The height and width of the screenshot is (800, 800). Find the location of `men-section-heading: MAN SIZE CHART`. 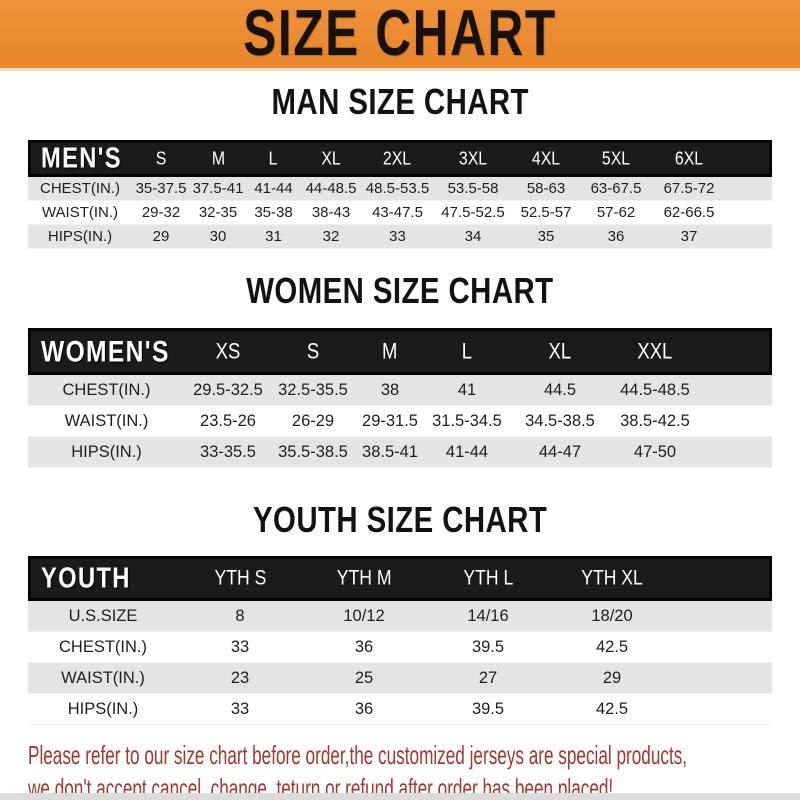

men-section-heading: MAN SIZE CHART is located at coordinates (400, 104).